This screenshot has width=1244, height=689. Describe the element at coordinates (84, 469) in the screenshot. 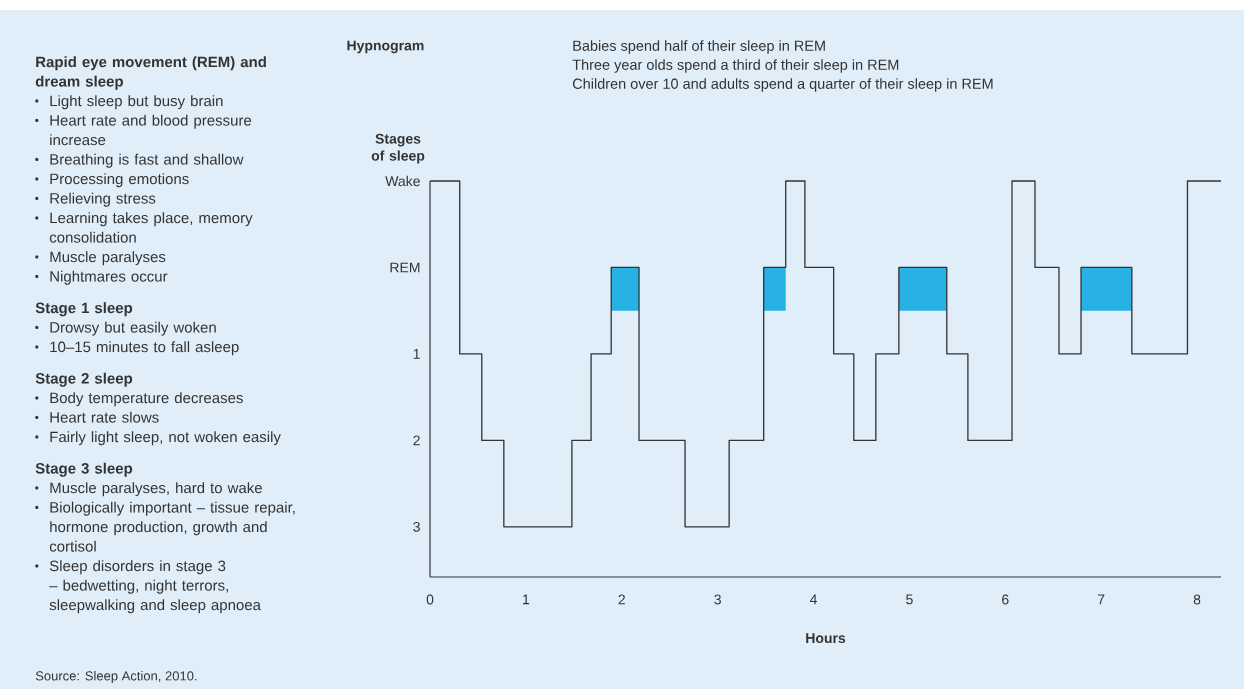

I see `text: Stage 3 sleep` at that location.